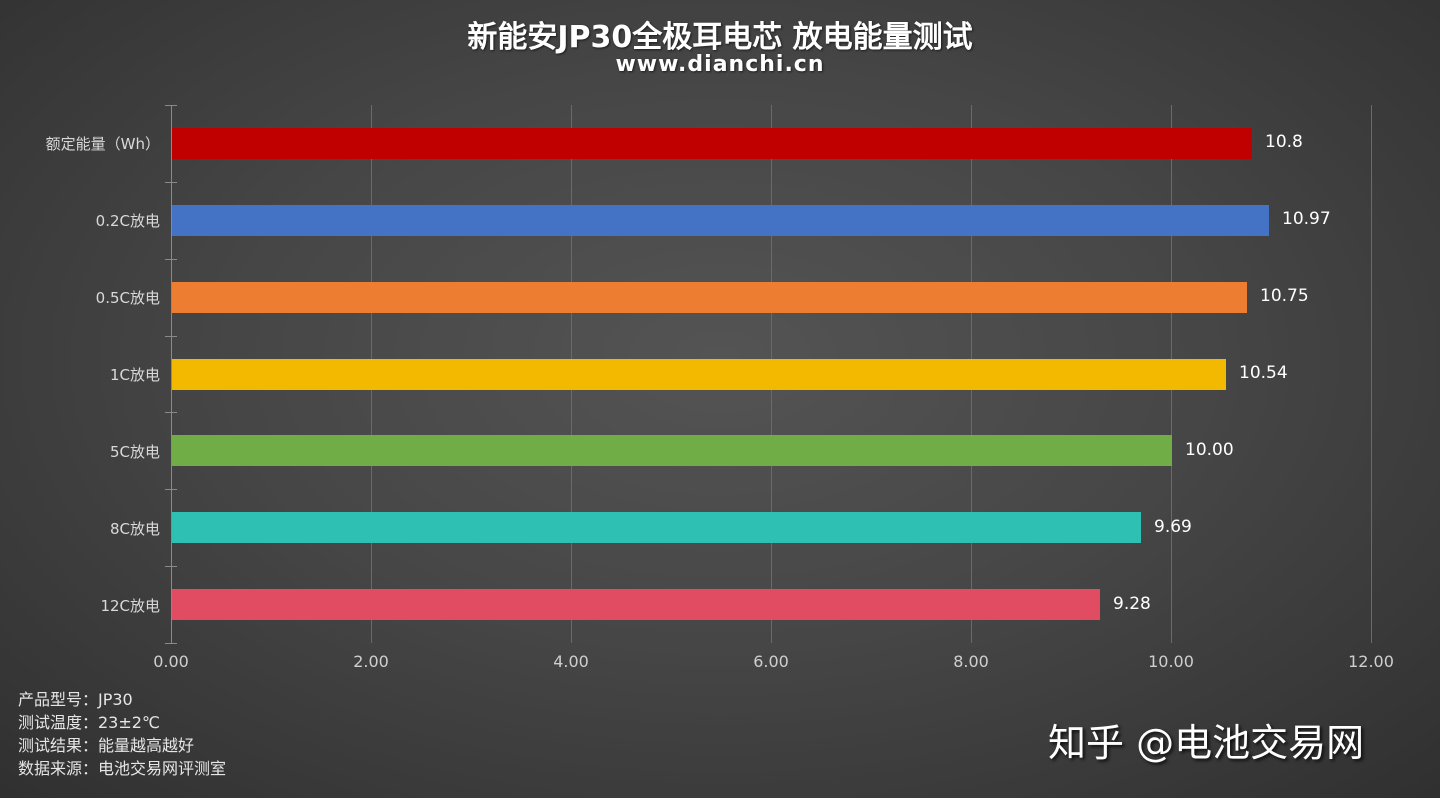 The image size is (1440, 798). I want to click on bar-value-label: 10.54, so click(1263, 373).